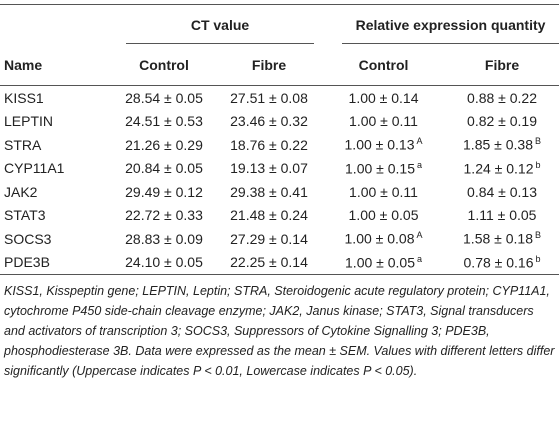 The height and width of the screenshot is (444, 559). What do you see at coordinates (269, 97) in the screenshot?
I see `cell: 27.51 ± 0.08` at bounding box center [269, 97].